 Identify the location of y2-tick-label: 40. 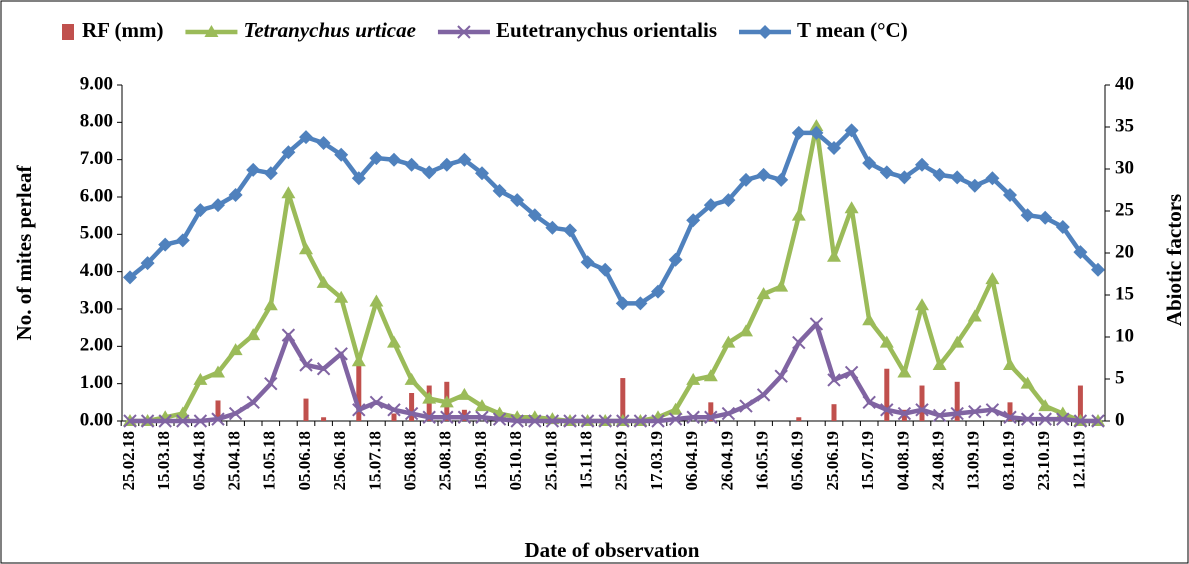
(1124, 83).